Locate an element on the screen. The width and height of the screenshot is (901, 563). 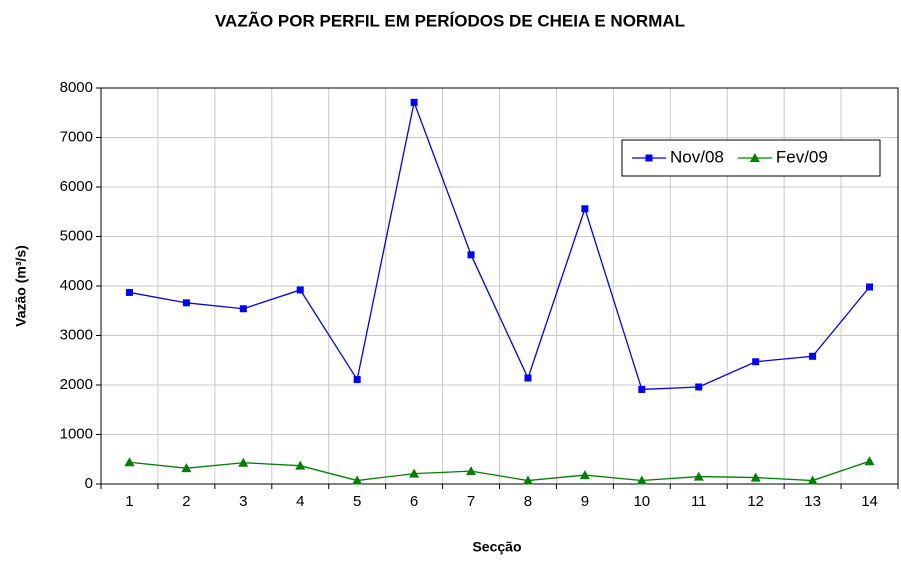
x-tick-label: 6 is located at coordinates (414, 501).